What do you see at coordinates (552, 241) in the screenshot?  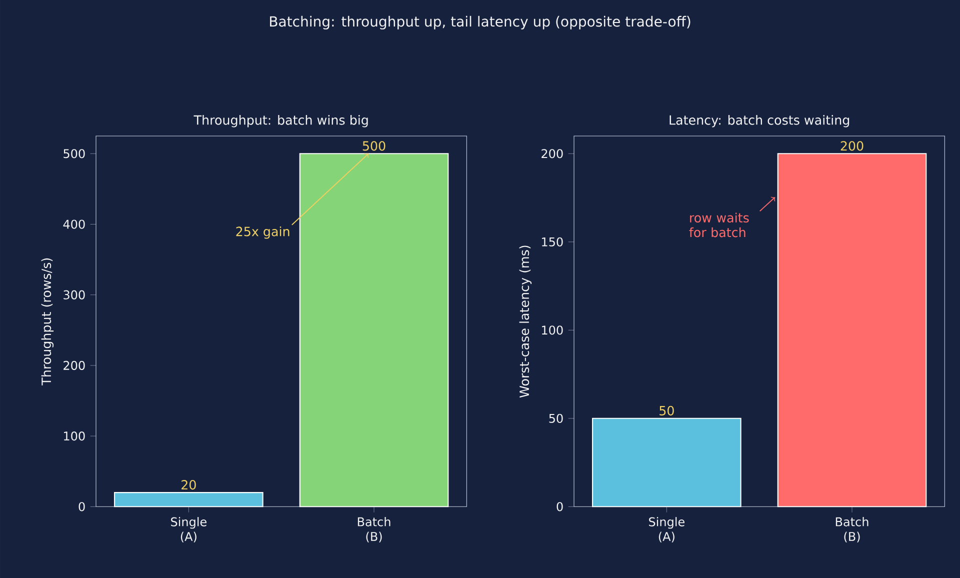 I see `y-tick-label: 150` at bounding box center [552, 241].